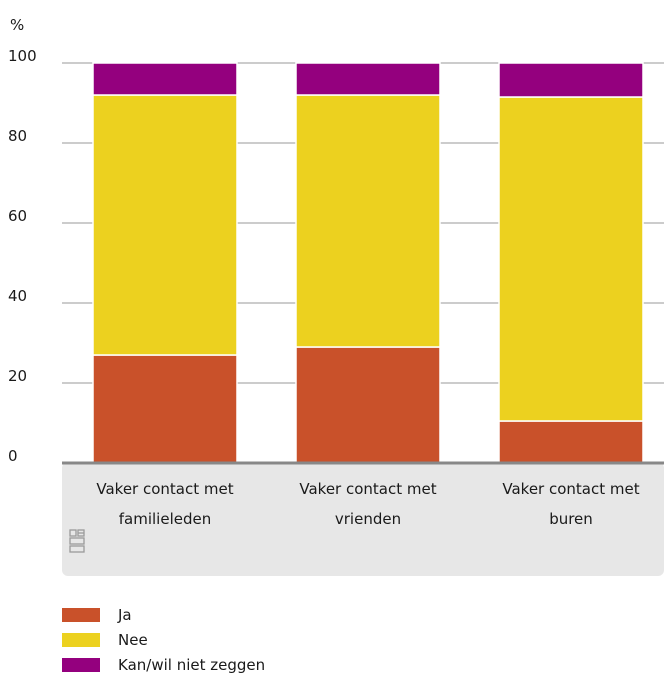 Image resolution: width=664 pixels, height=690 pixels. What do you see at coordinates (163, 614) in the screenshot?
I see `legend-item-ja: Ja` at bounding box center [163, 614].